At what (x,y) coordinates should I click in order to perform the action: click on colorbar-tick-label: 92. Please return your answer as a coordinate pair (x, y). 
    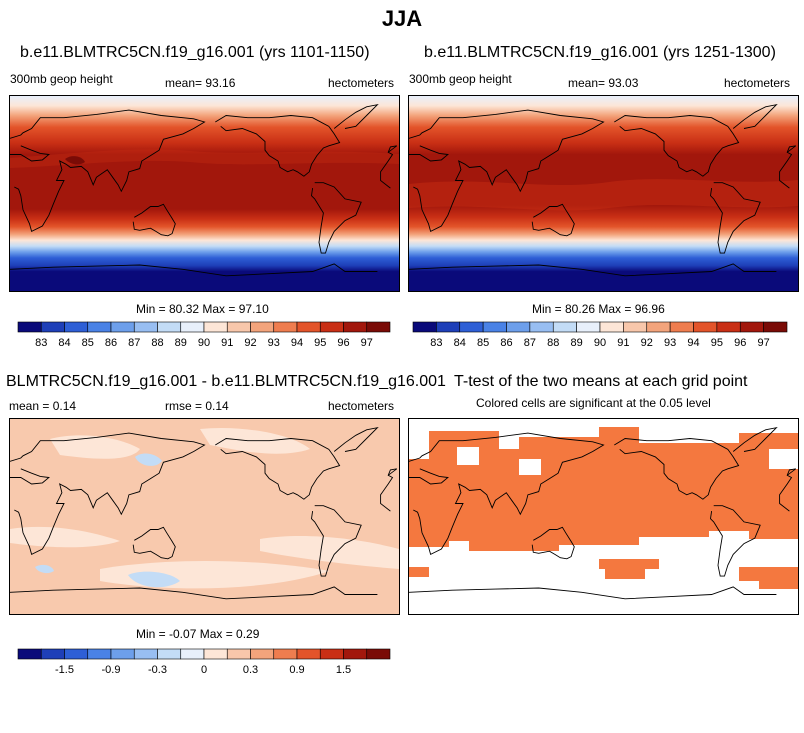
    Looking at the image, I should click on (250, 343).